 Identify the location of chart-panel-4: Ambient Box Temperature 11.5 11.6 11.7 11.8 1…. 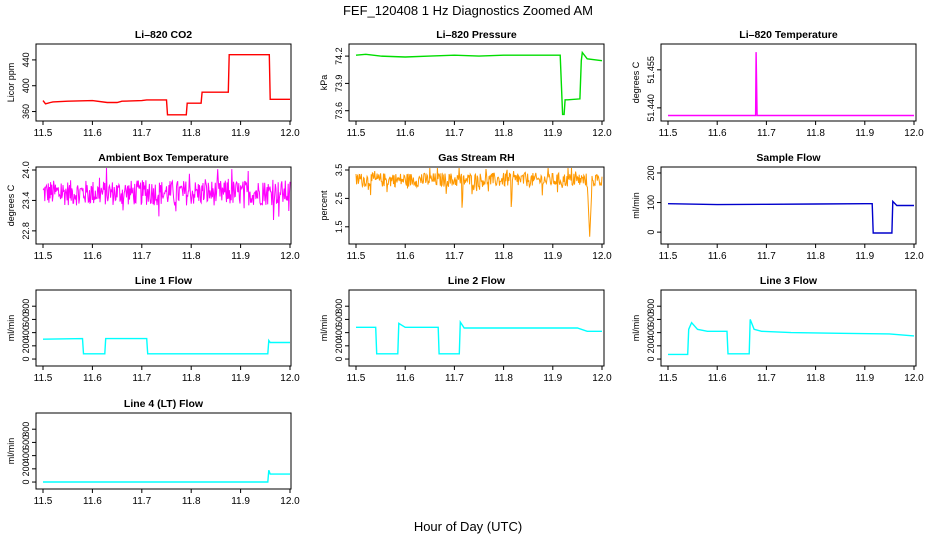
(153, 207).